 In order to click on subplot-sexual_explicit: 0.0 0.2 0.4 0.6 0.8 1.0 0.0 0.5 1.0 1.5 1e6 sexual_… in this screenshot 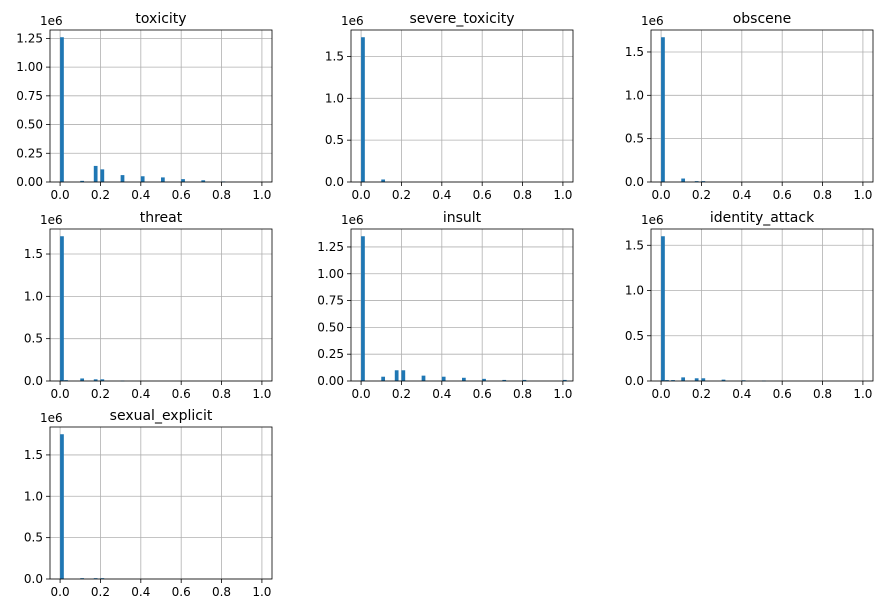, I will do `click(148, 503)`.